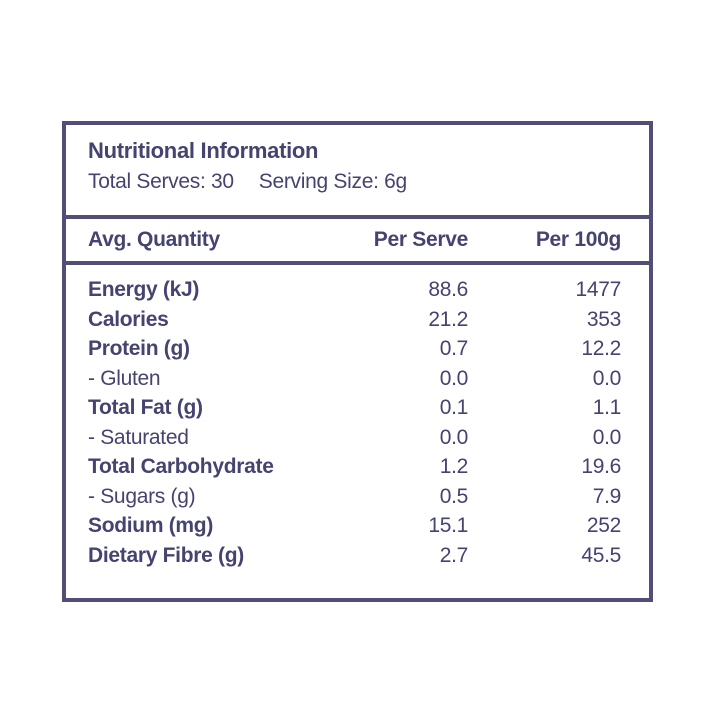 This screenshot has height=720, width=720. What do you see at coordinates (357, 349) in the screenshot?
I see `table-row: Protein (g) 0.7 12.2` at bounding box center [357, 349].